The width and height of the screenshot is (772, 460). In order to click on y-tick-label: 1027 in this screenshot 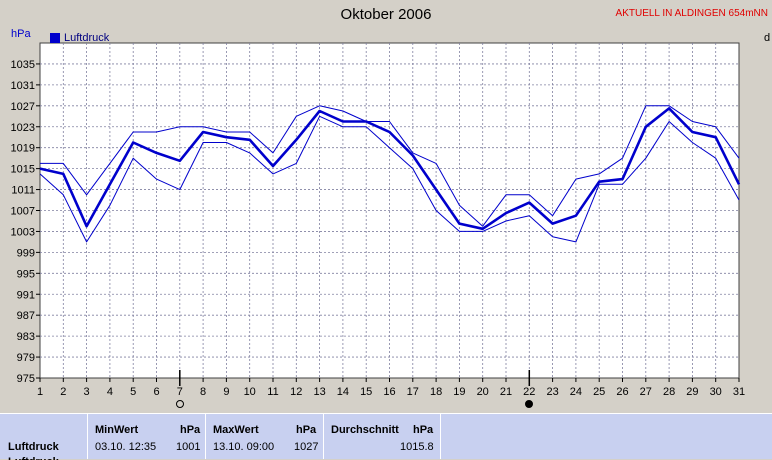, I will do `click(23, 107)`.